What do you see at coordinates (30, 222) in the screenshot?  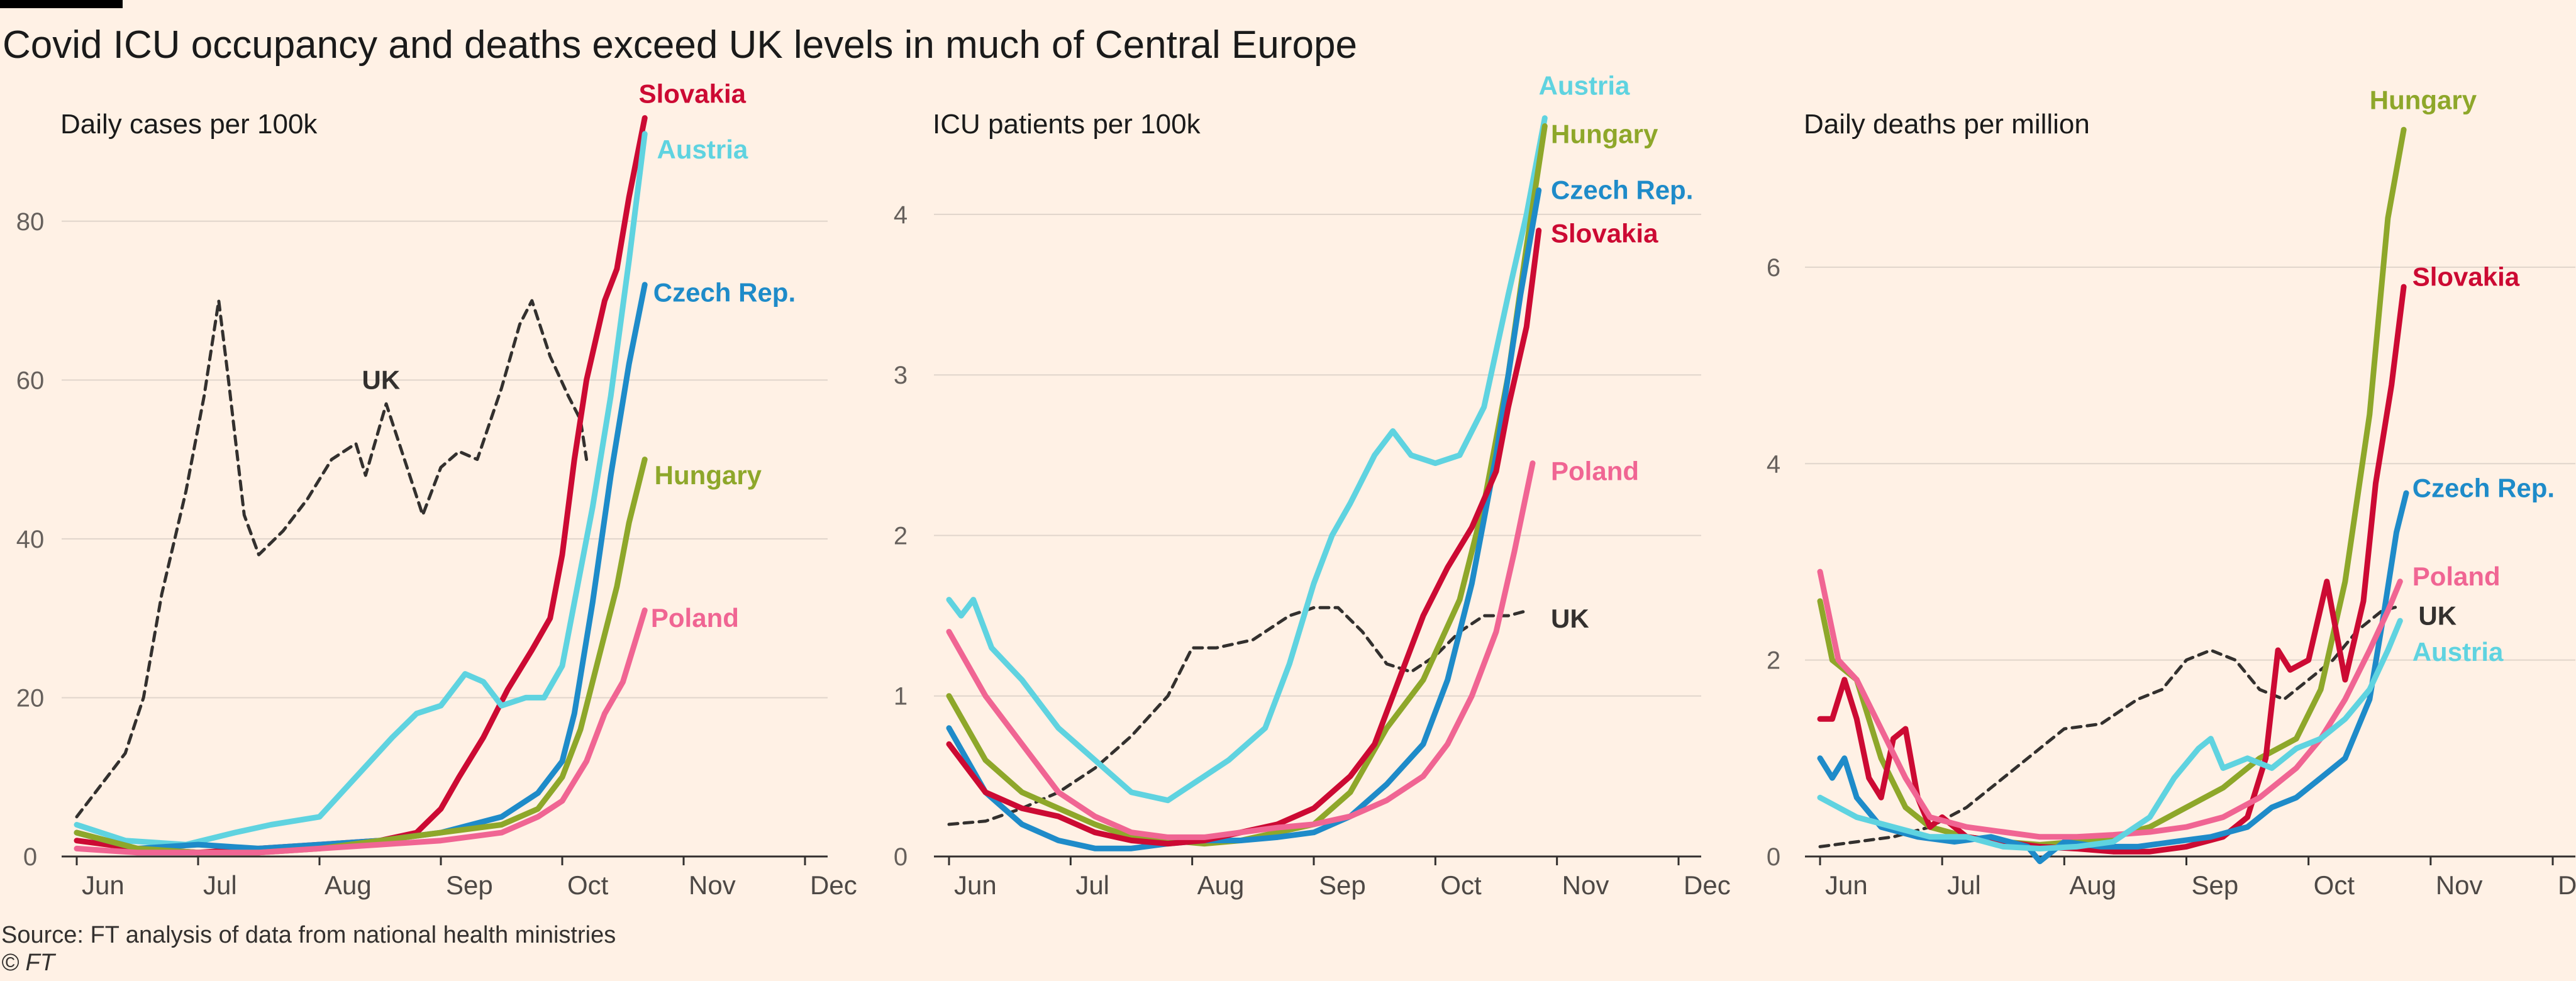 I see `y-tick-label: 80` at bounding box center [30, 222].